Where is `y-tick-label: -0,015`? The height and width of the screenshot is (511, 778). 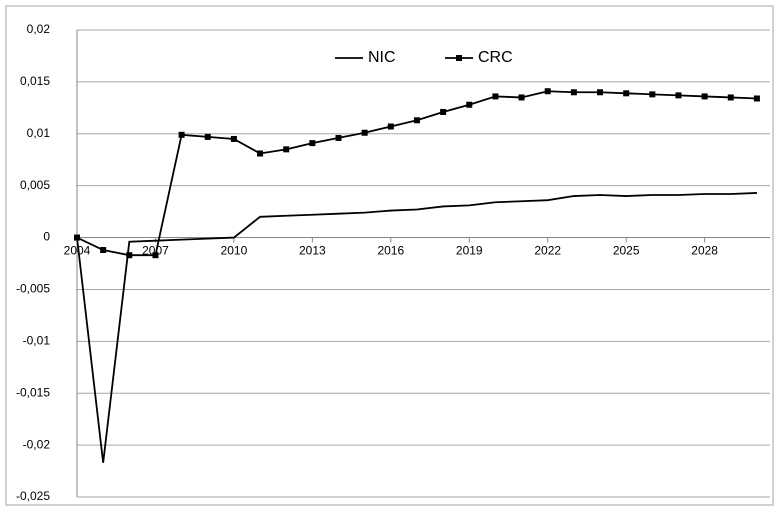 y-tick-label: -0,015 is located at coordinates (33, 392).